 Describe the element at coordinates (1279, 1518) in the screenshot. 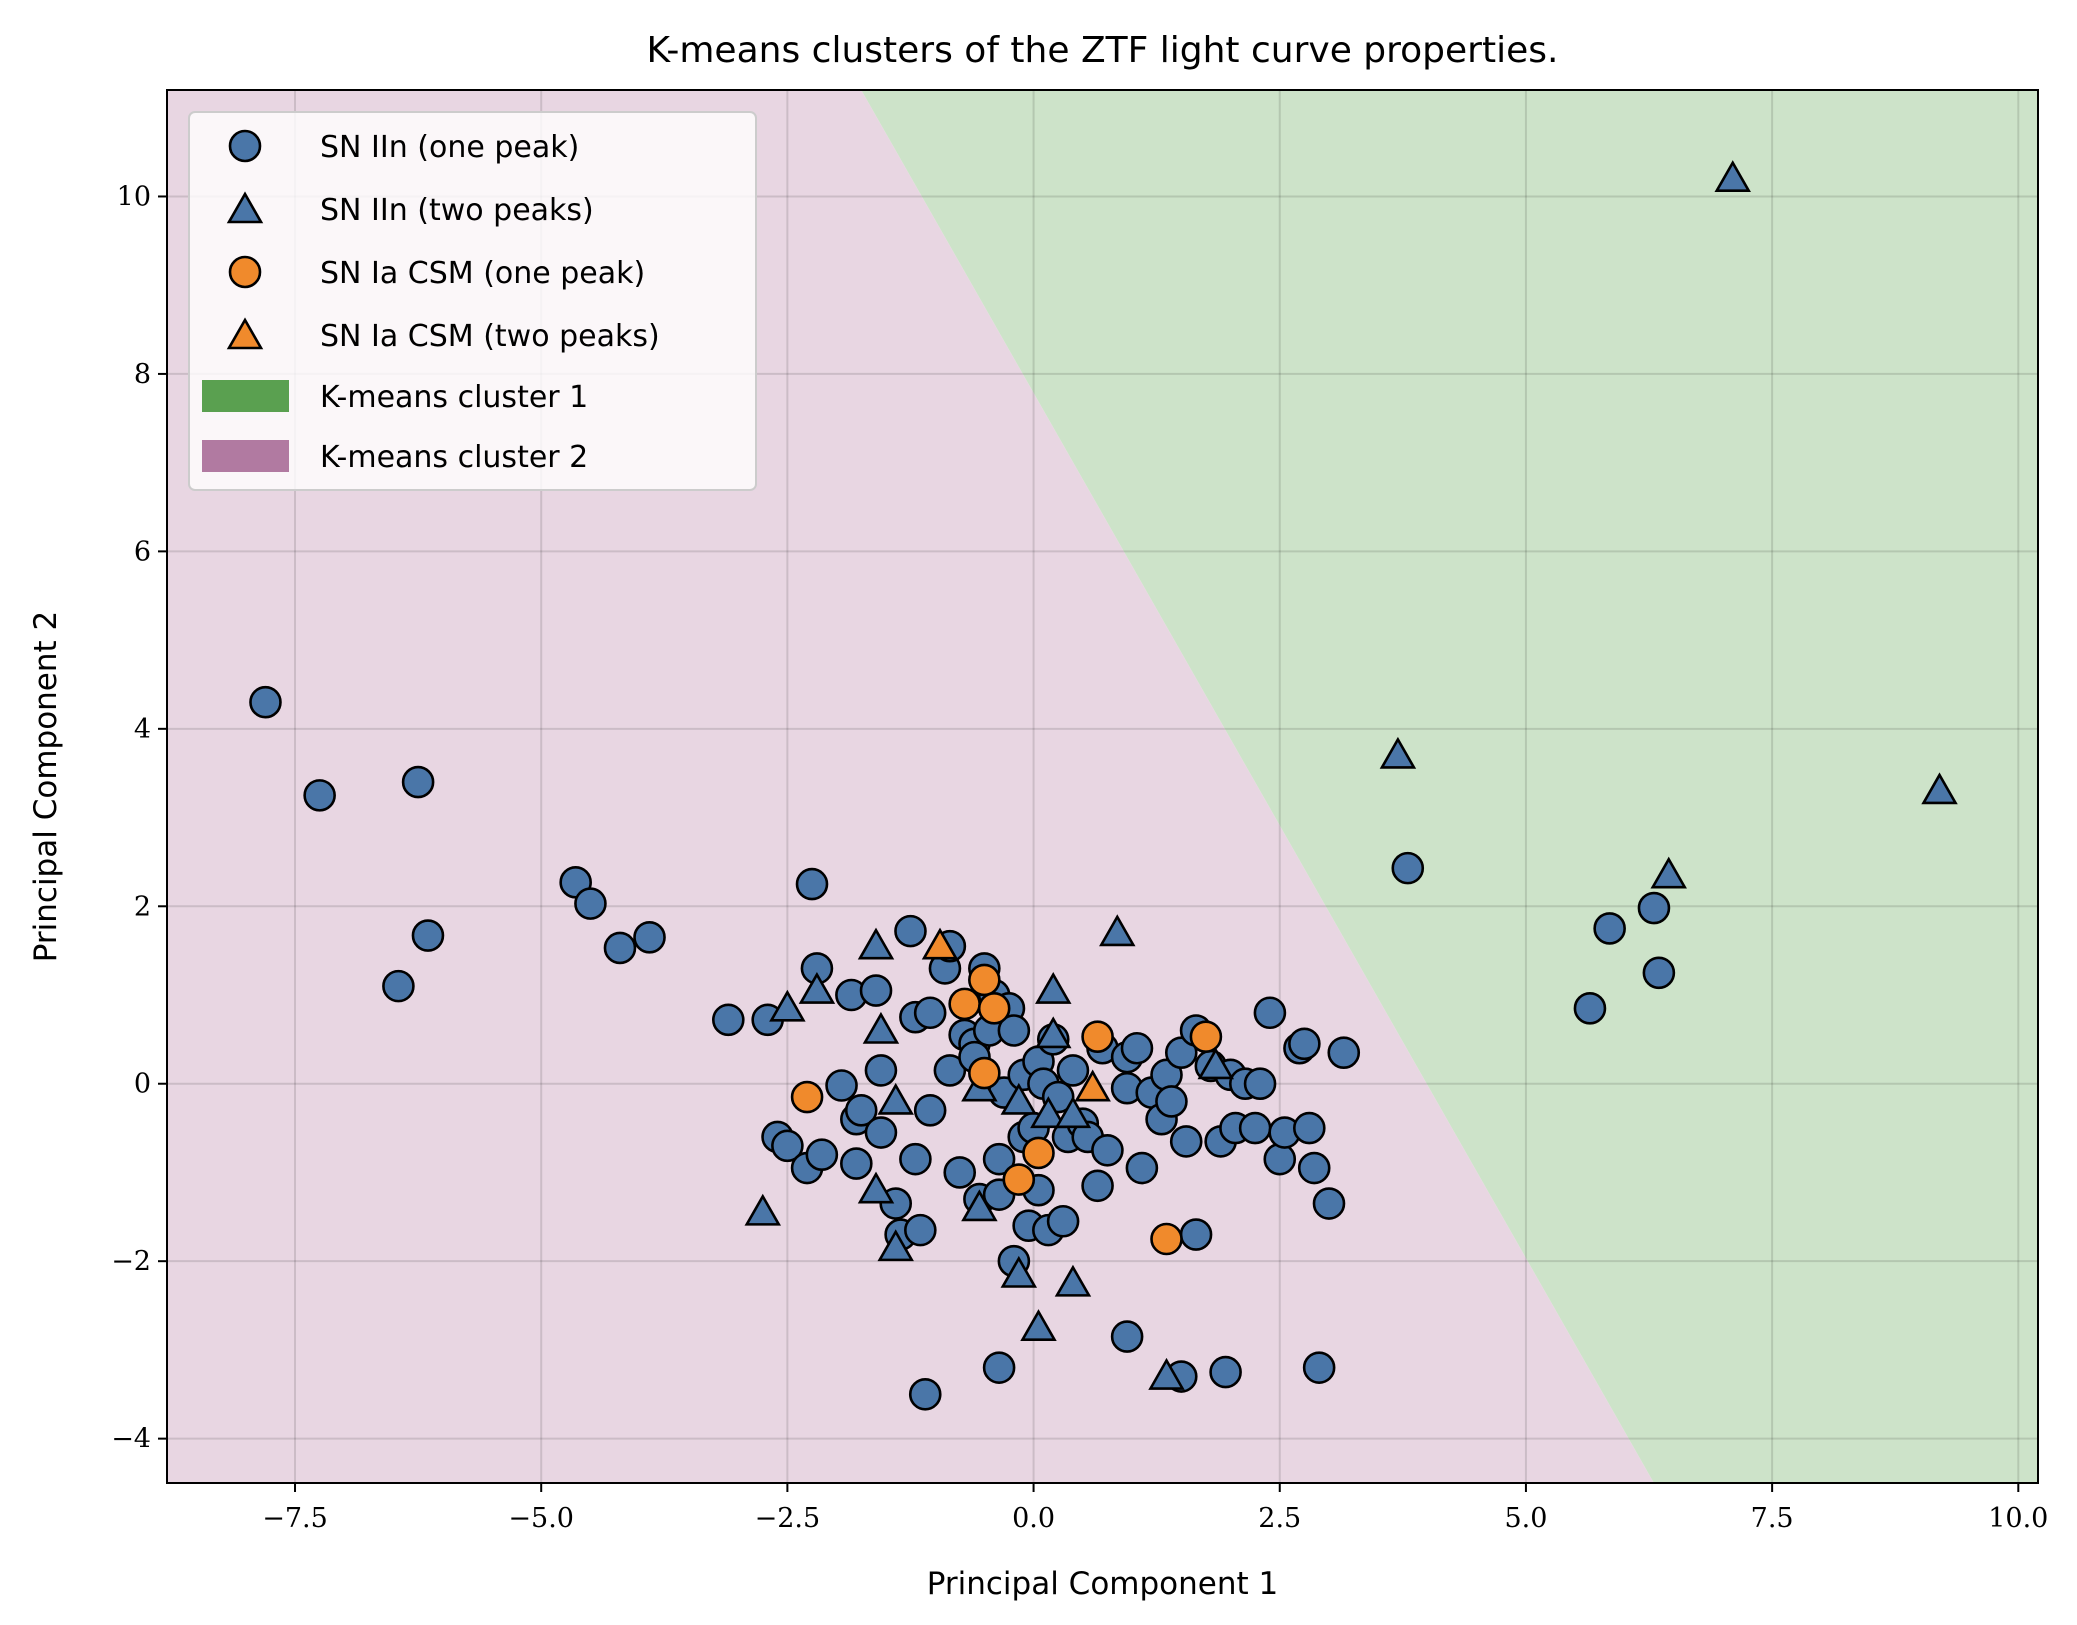

I see `x-tick-label: 2.5` at that location.